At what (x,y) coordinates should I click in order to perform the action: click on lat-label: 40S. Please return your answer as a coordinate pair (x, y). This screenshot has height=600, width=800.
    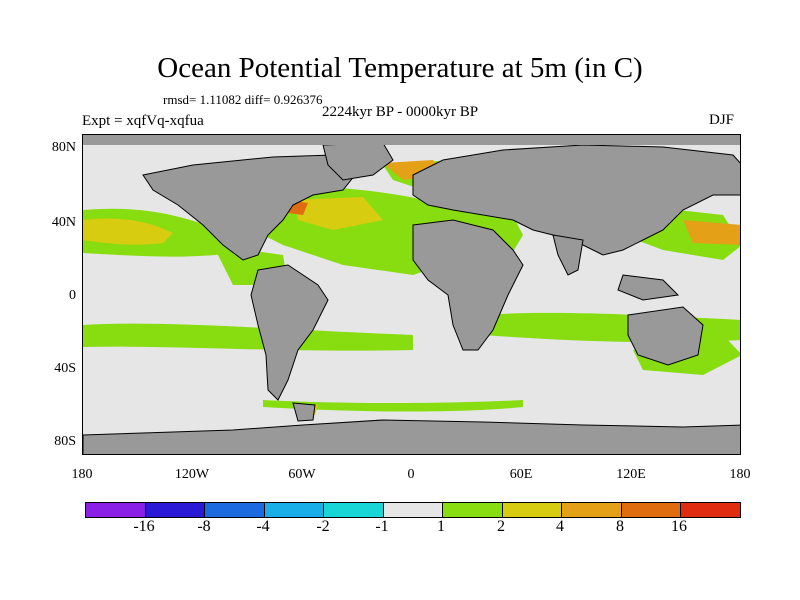
    Looking at the image, I should click on (65, 368).